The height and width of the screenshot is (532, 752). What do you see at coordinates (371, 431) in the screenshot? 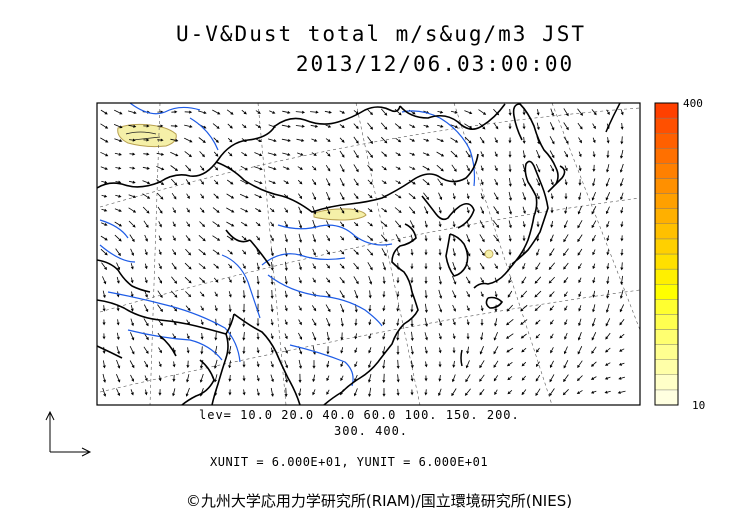
I see `contour-levels-line2: 300. 400.` at bounding box center [371, 431].